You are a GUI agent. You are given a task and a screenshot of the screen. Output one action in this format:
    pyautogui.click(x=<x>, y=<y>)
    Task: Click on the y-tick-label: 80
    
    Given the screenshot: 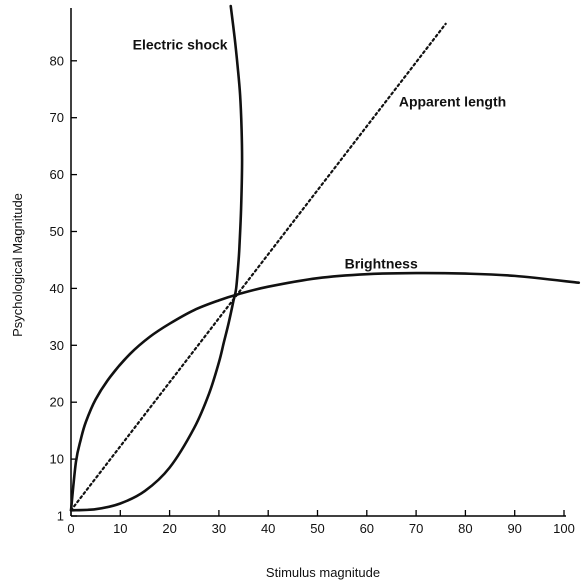 What is the action you would take?
    pyautogui.click(x=57, y=60)
    